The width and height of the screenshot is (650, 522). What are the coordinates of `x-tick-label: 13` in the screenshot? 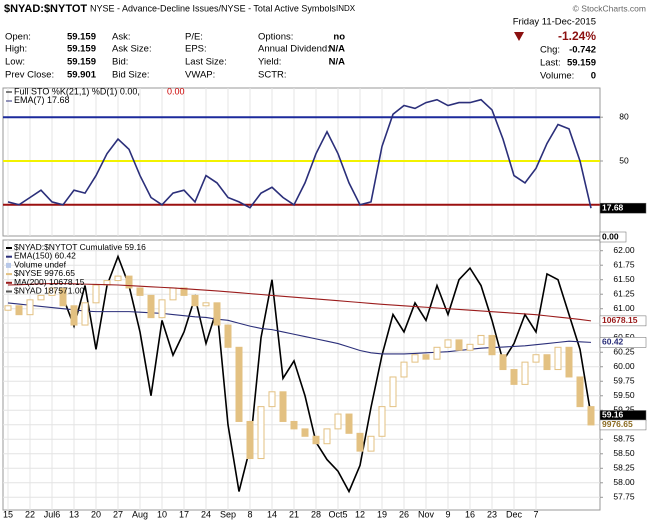 It's located at (74, 514).